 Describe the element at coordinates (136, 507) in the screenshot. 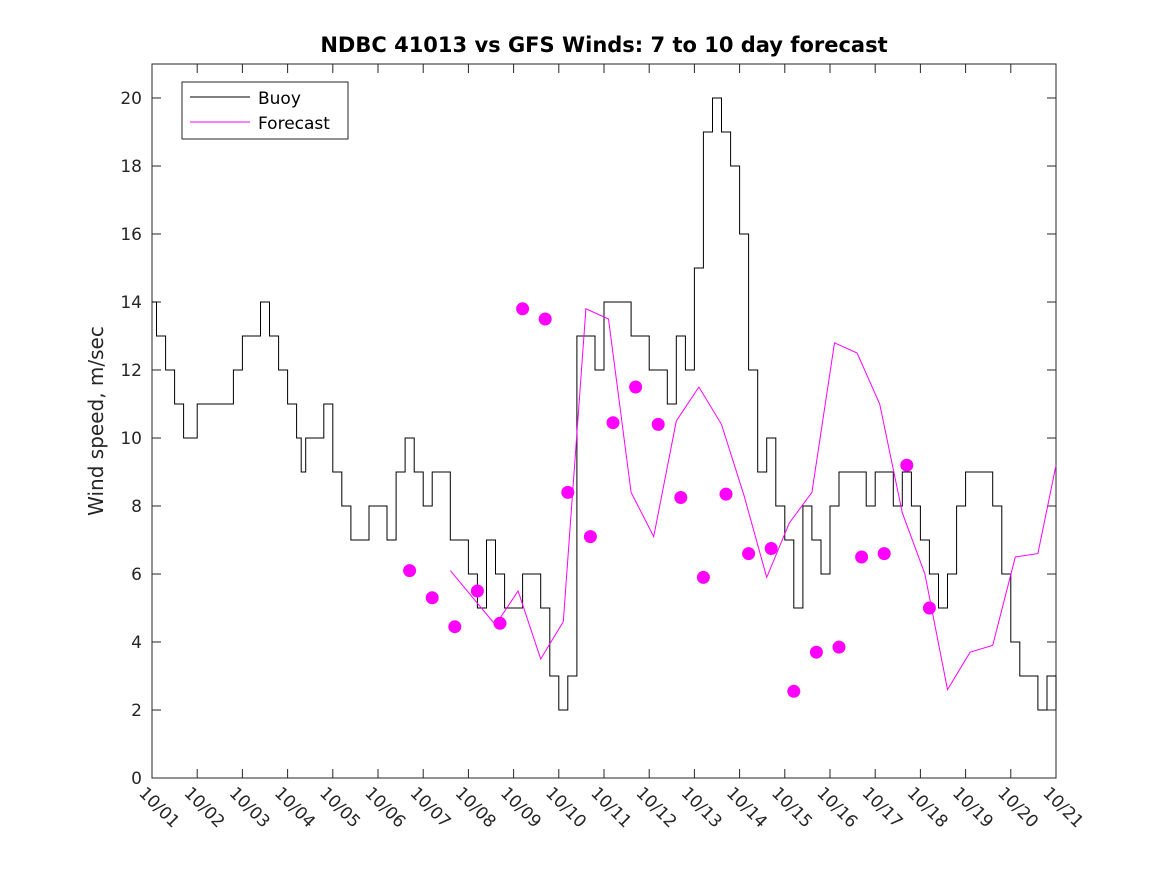

I see `y-tick-label: 8` at that location.